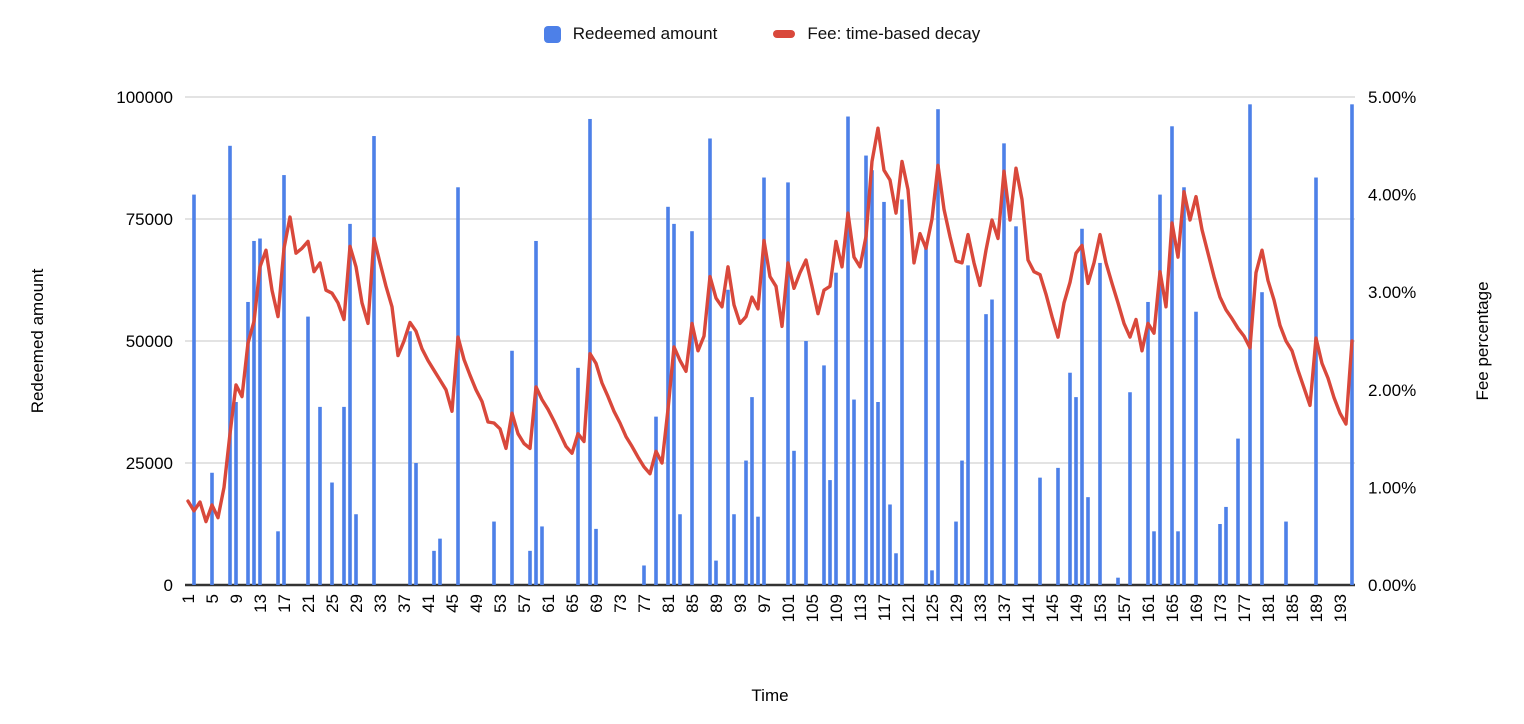 Image resolution: width=1524 pixels, height=724 pixels. Describe the element at coordinates (876, 34) in the screenshot. I see `legend-item-fee-decay: Fee: time-based decay` at that location.